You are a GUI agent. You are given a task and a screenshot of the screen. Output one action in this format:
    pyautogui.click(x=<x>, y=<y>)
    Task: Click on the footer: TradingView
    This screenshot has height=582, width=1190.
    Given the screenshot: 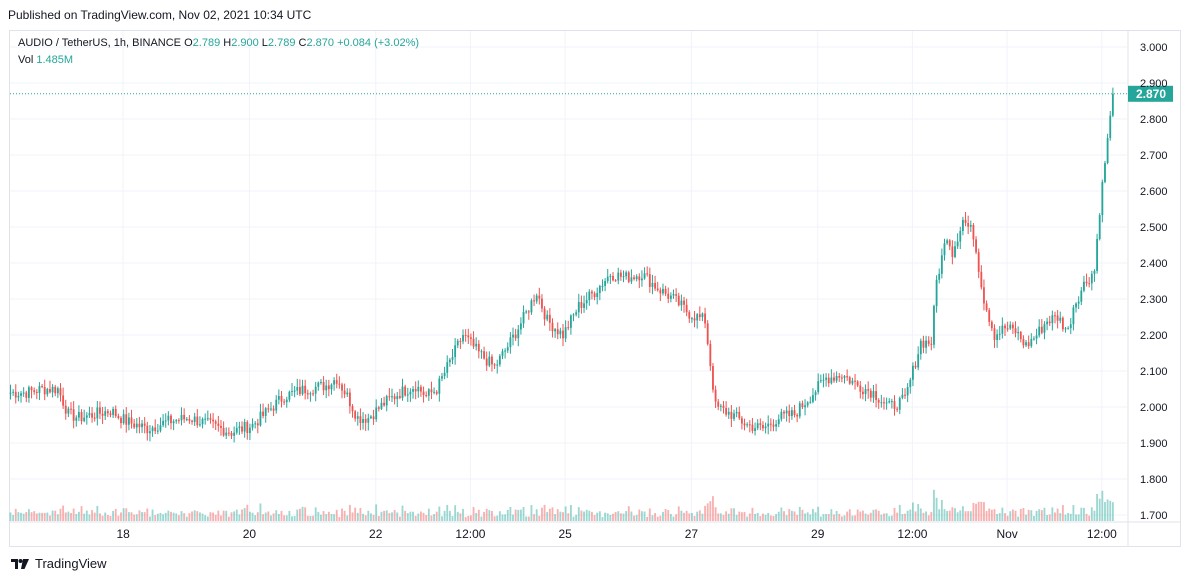 What is the action you would take?
    pyautogui.click(x=58, y=563)
    